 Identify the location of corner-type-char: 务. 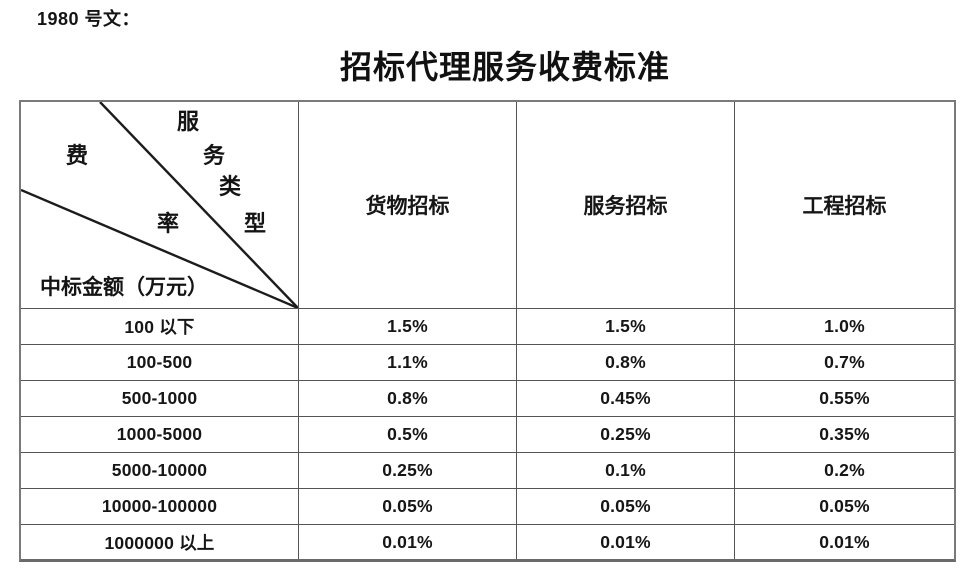
(213, 155).